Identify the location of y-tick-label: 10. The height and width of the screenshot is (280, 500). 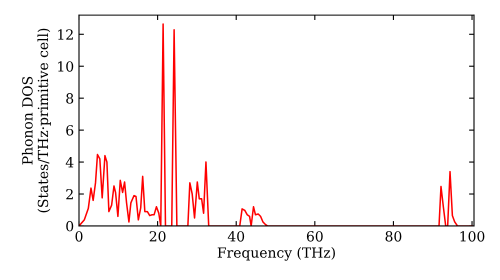
(66, 66).